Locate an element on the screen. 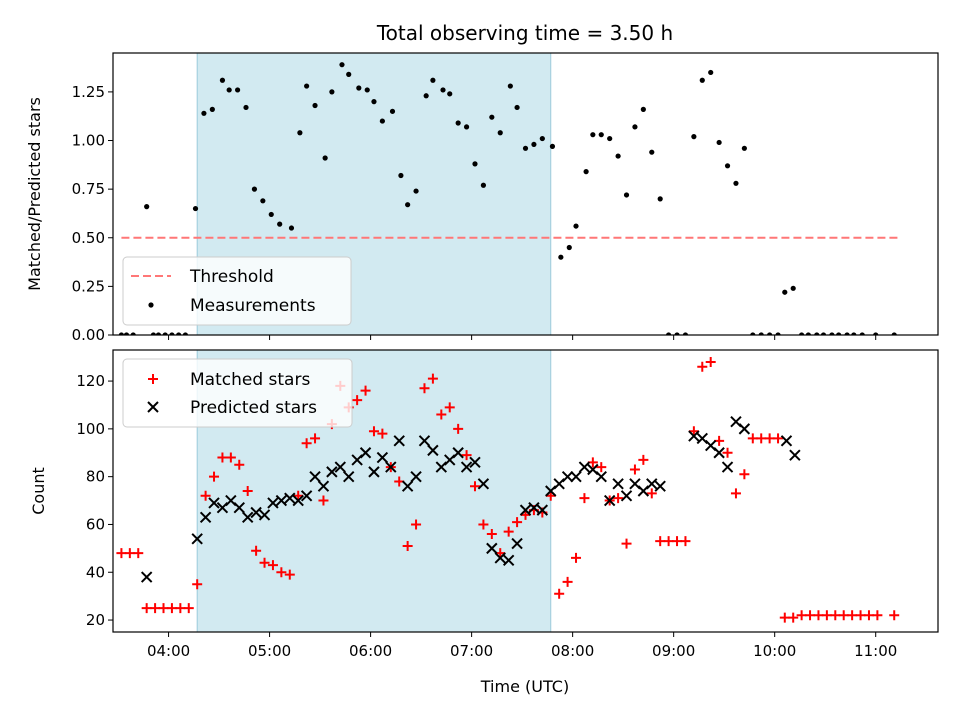 Image resolution: width=960 pixels, height=720 pixels. legend-matched-label: Matched stars is located at coordinates (250, 380).